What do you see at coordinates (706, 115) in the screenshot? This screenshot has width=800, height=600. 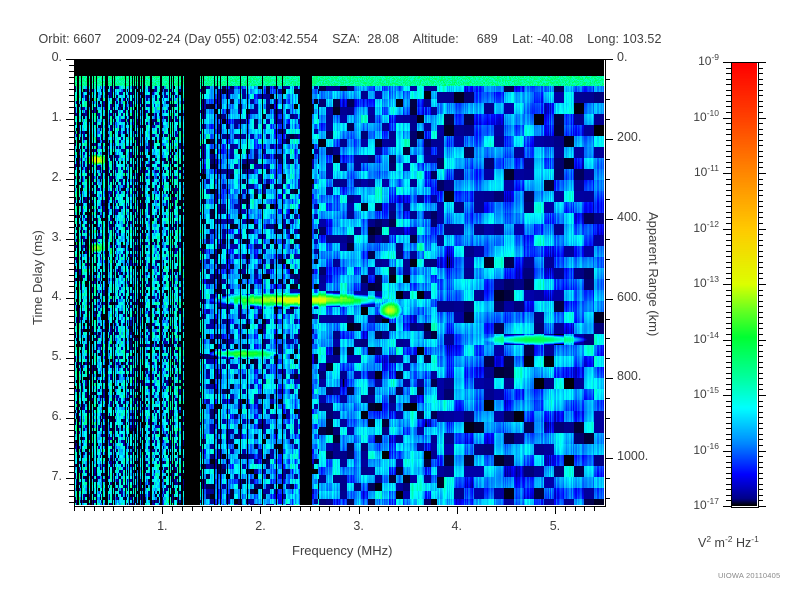 I see `colorbar-tick-label-1: 10-10` at bounding box center [706, 115].